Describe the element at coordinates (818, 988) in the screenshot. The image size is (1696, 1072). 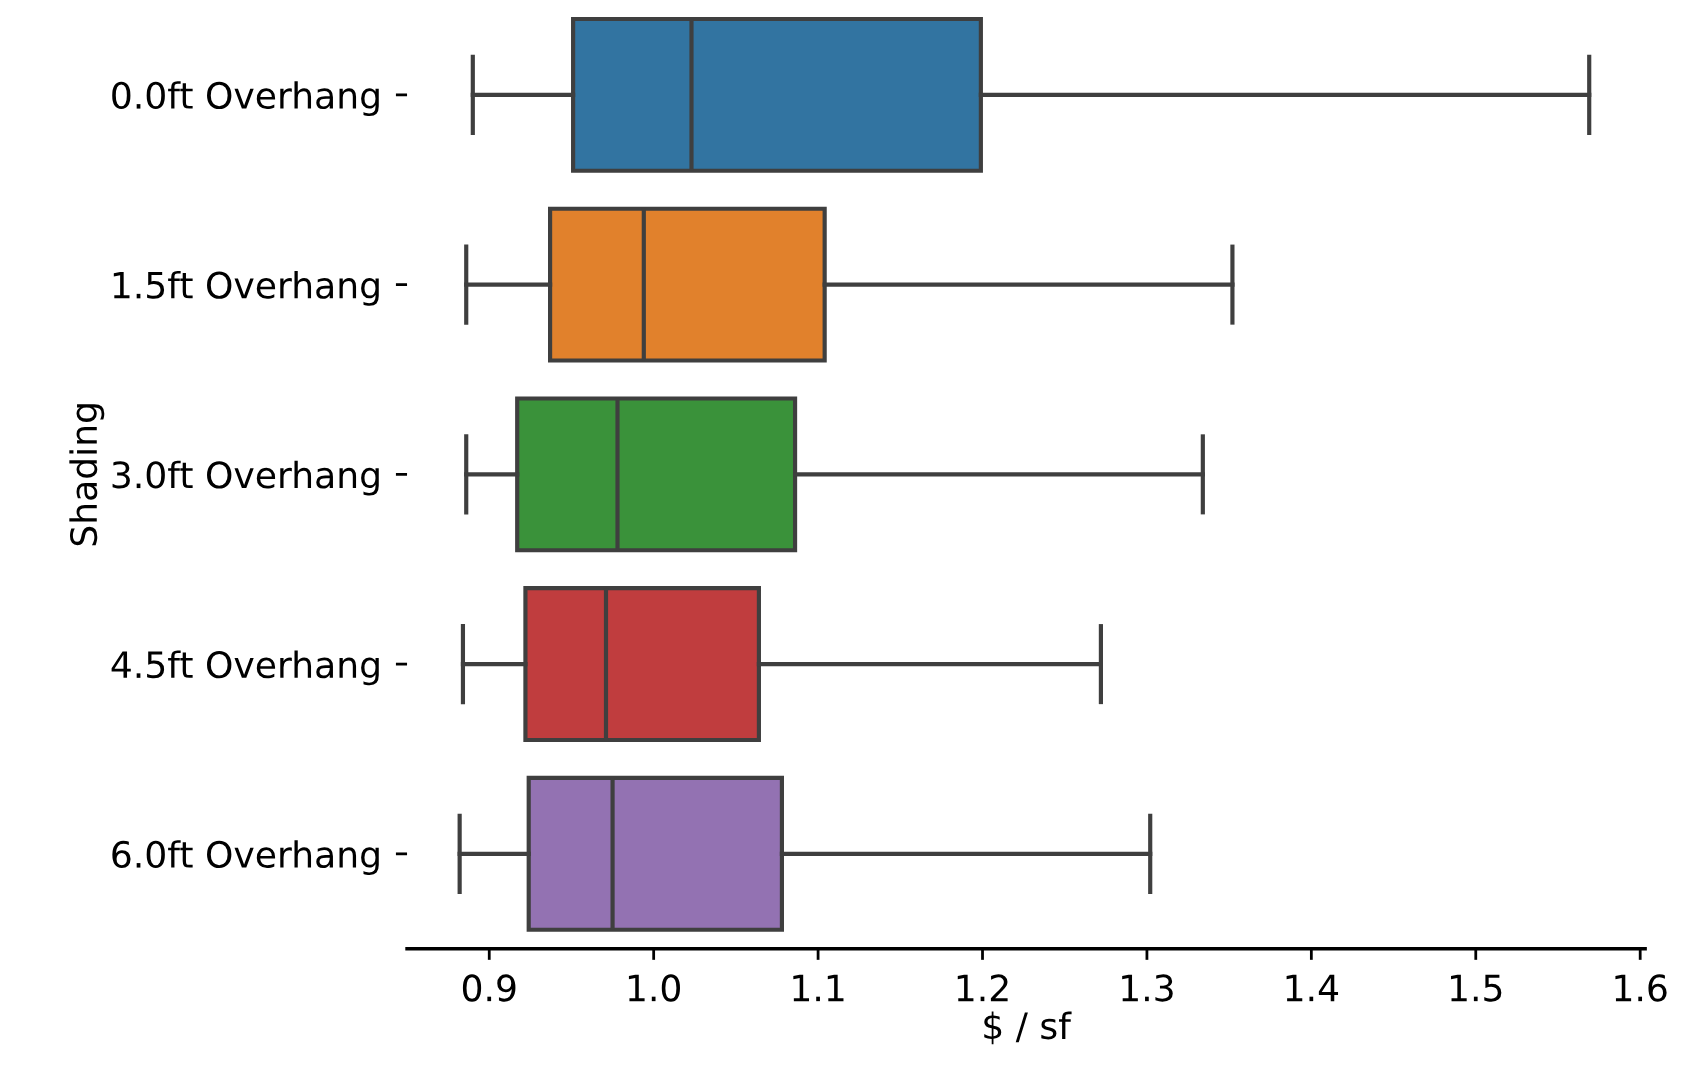
I see `x-tick-label: 1.1` at that location.